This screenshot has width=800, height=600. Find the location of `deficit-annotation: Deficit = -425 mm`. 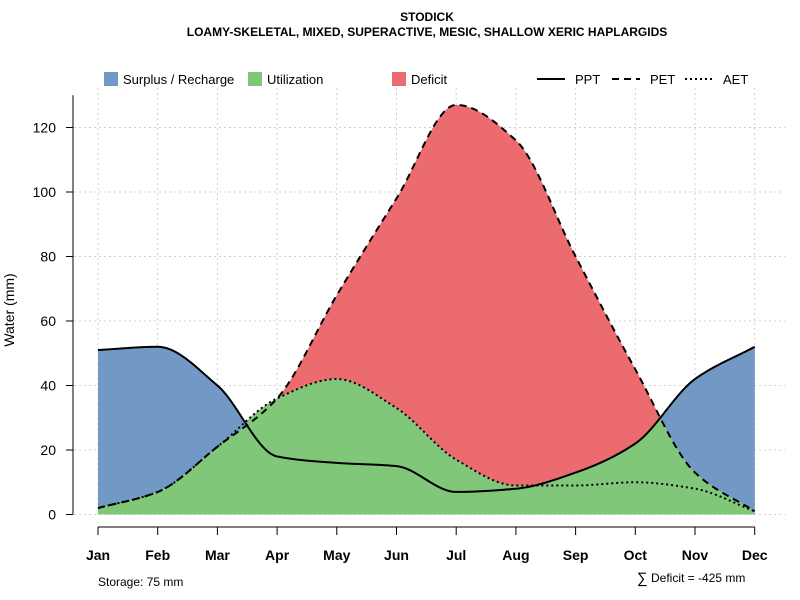

deficit-annotation: Deficit = -425 mm is located at coordinates (698, 578).